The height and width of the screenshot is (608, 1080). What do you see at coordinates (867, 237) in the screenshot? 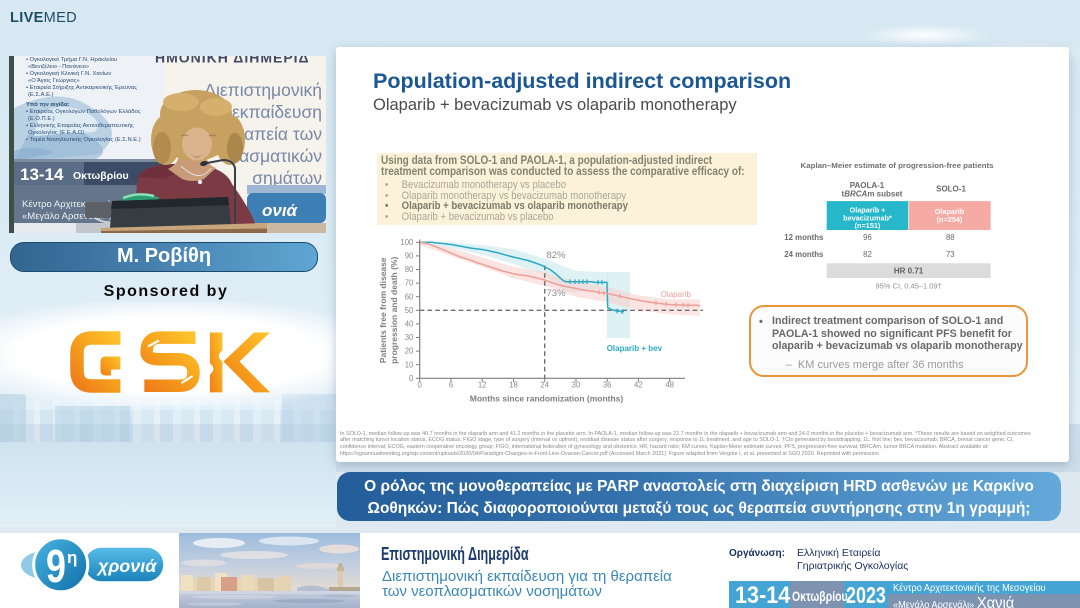
I see `svg-text: 96` at bounding box center [867, 237].